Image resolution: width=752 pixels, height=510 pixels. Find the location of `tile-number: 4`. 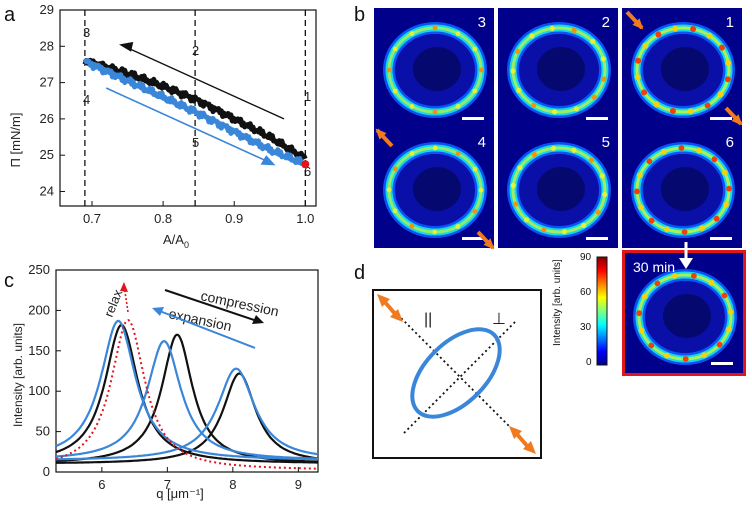

tile-number: 4 is located at coordinates (481, 142).